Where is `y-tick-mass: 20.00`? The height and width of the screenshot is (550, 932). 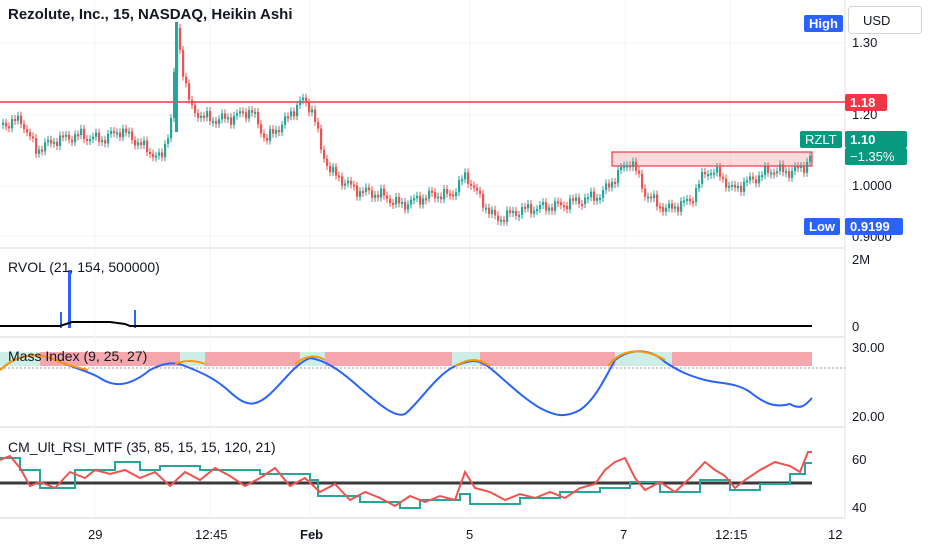
y-tick-mass: 20.00 is located at coordinates (868, 416).